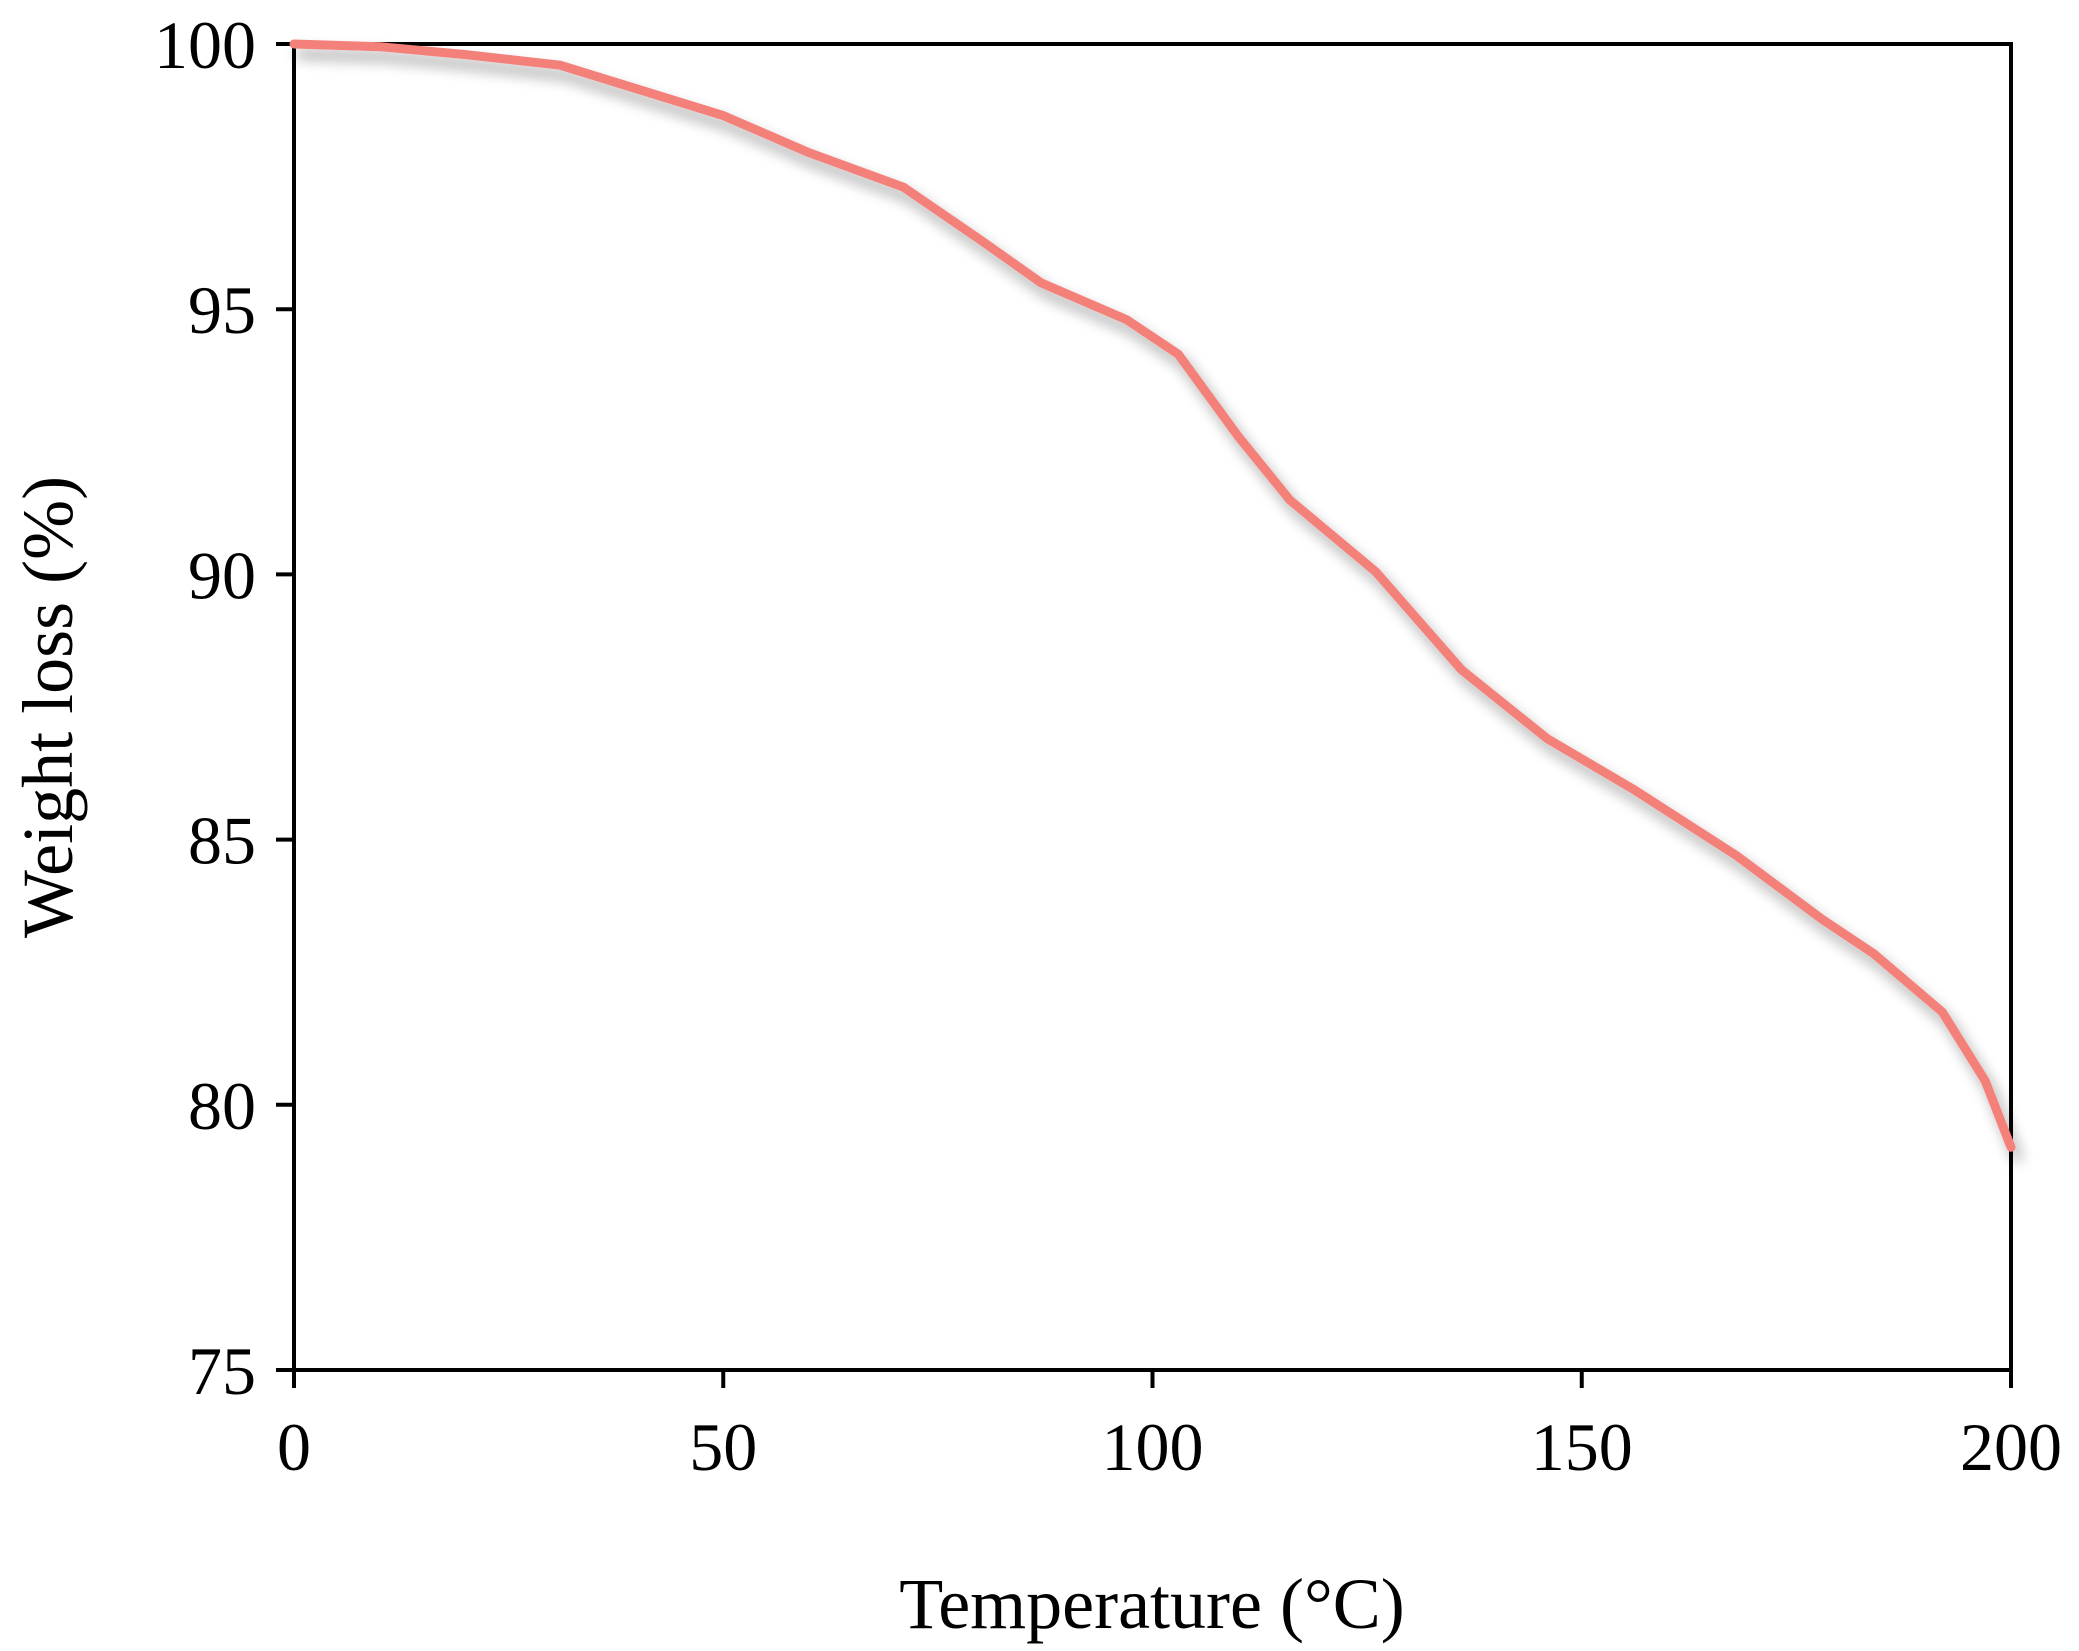  Describe the element at coordinates (222, 841) in the screenshot. I see `y-tick-label: 85` at that location.